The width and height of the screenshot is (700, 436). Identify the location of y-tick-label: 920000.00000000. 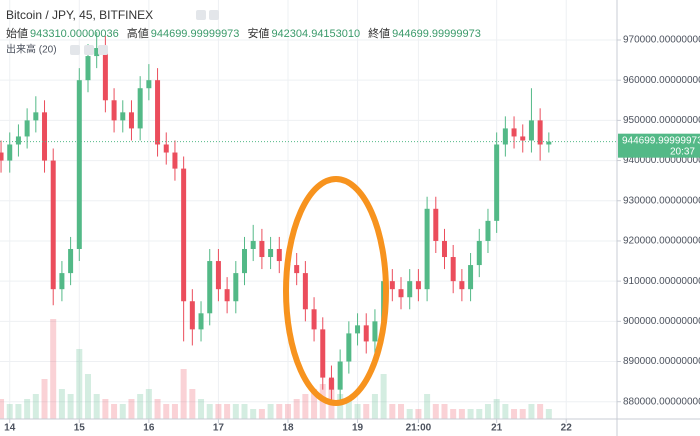
(661, 241).